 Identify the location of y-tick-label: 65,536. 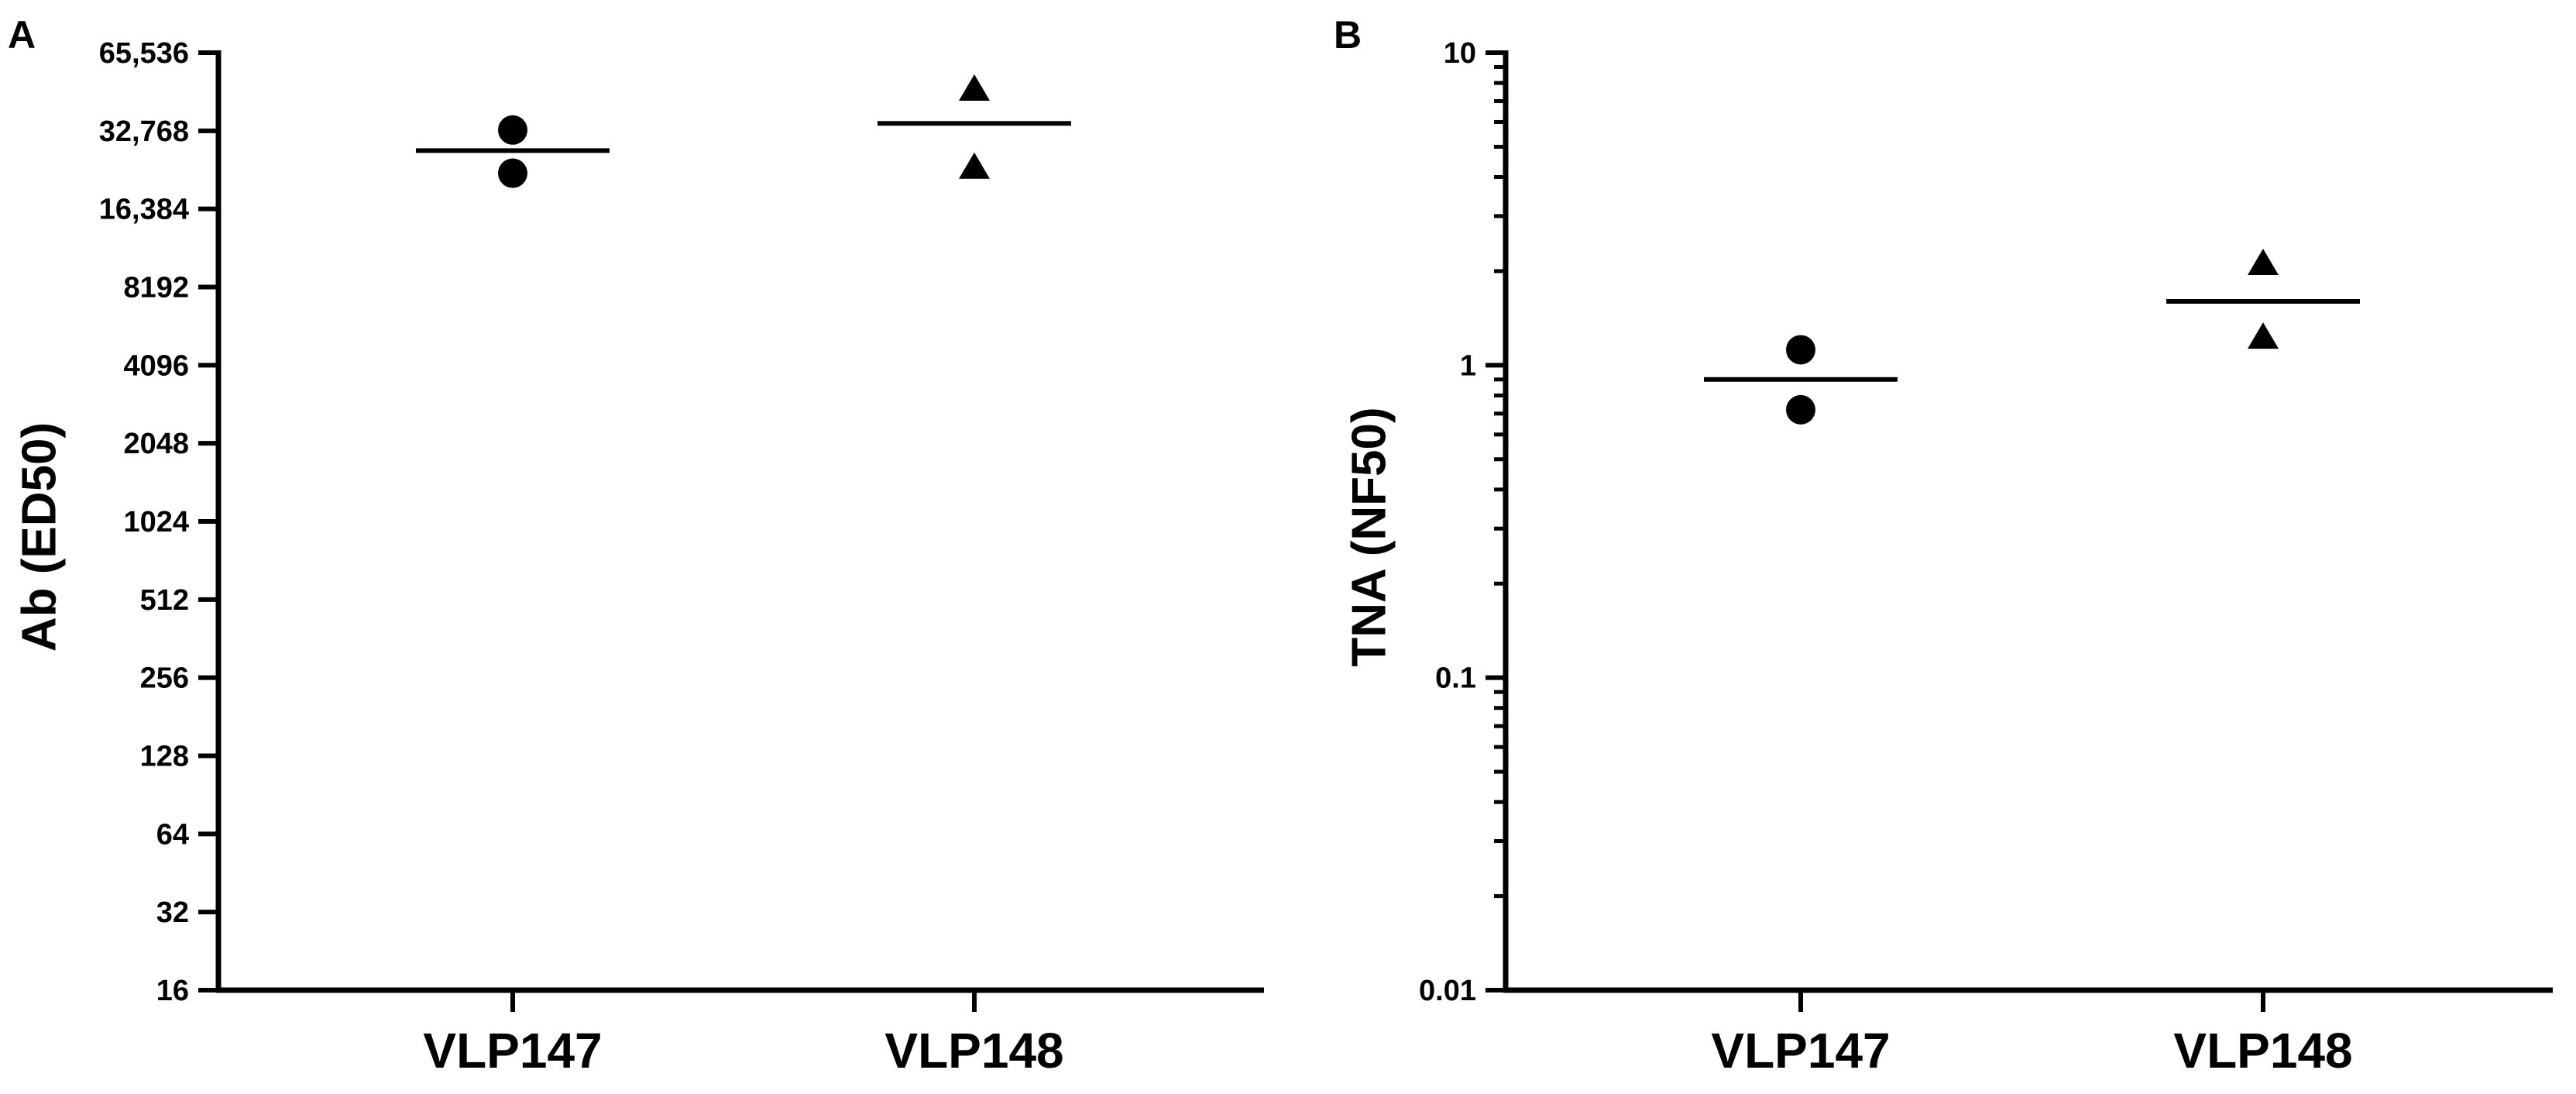
(144, 53).